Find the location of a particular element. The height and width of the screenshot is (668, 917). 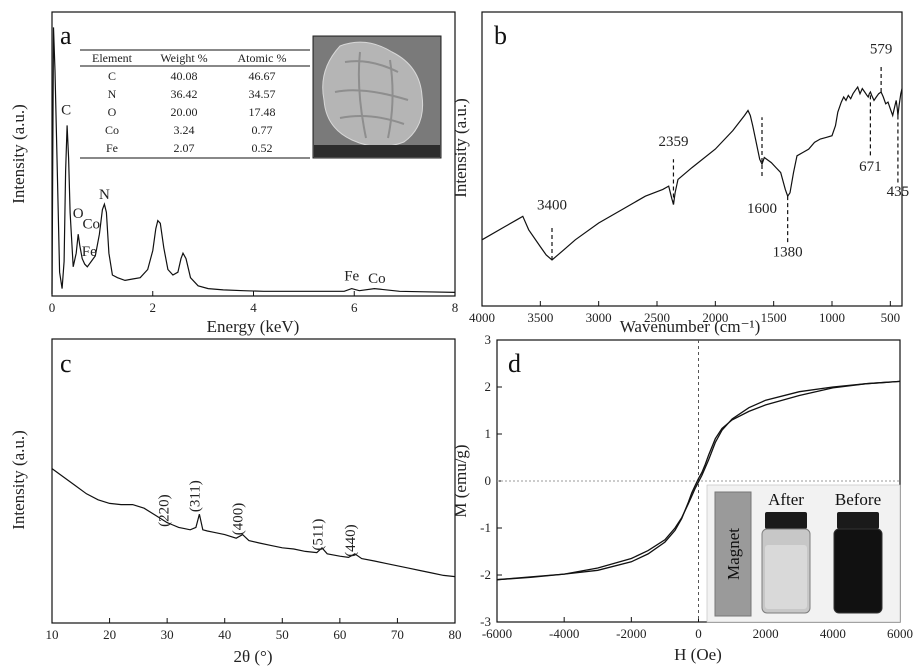

table-cell: 46.67 is located at coordinates (262, 76).